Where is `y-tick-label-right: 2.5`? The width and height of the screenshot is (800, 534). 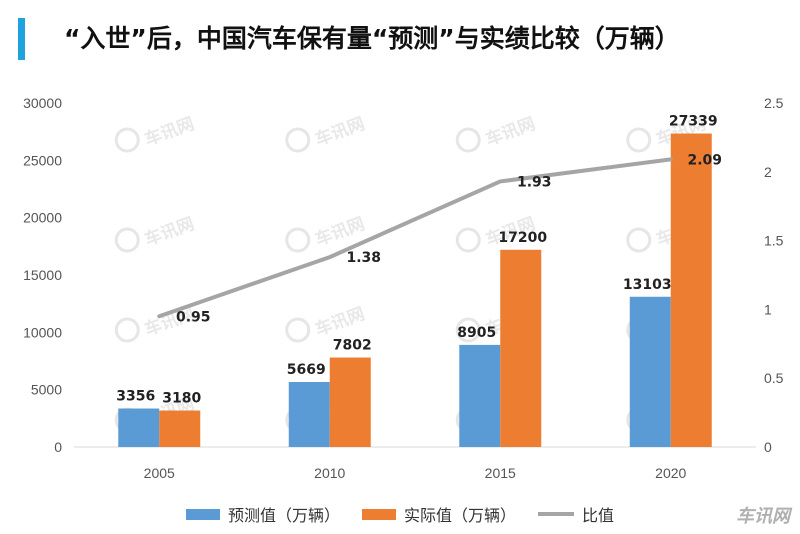 y-tick-label-right: 2.5 is located at coordinates (774, 103).